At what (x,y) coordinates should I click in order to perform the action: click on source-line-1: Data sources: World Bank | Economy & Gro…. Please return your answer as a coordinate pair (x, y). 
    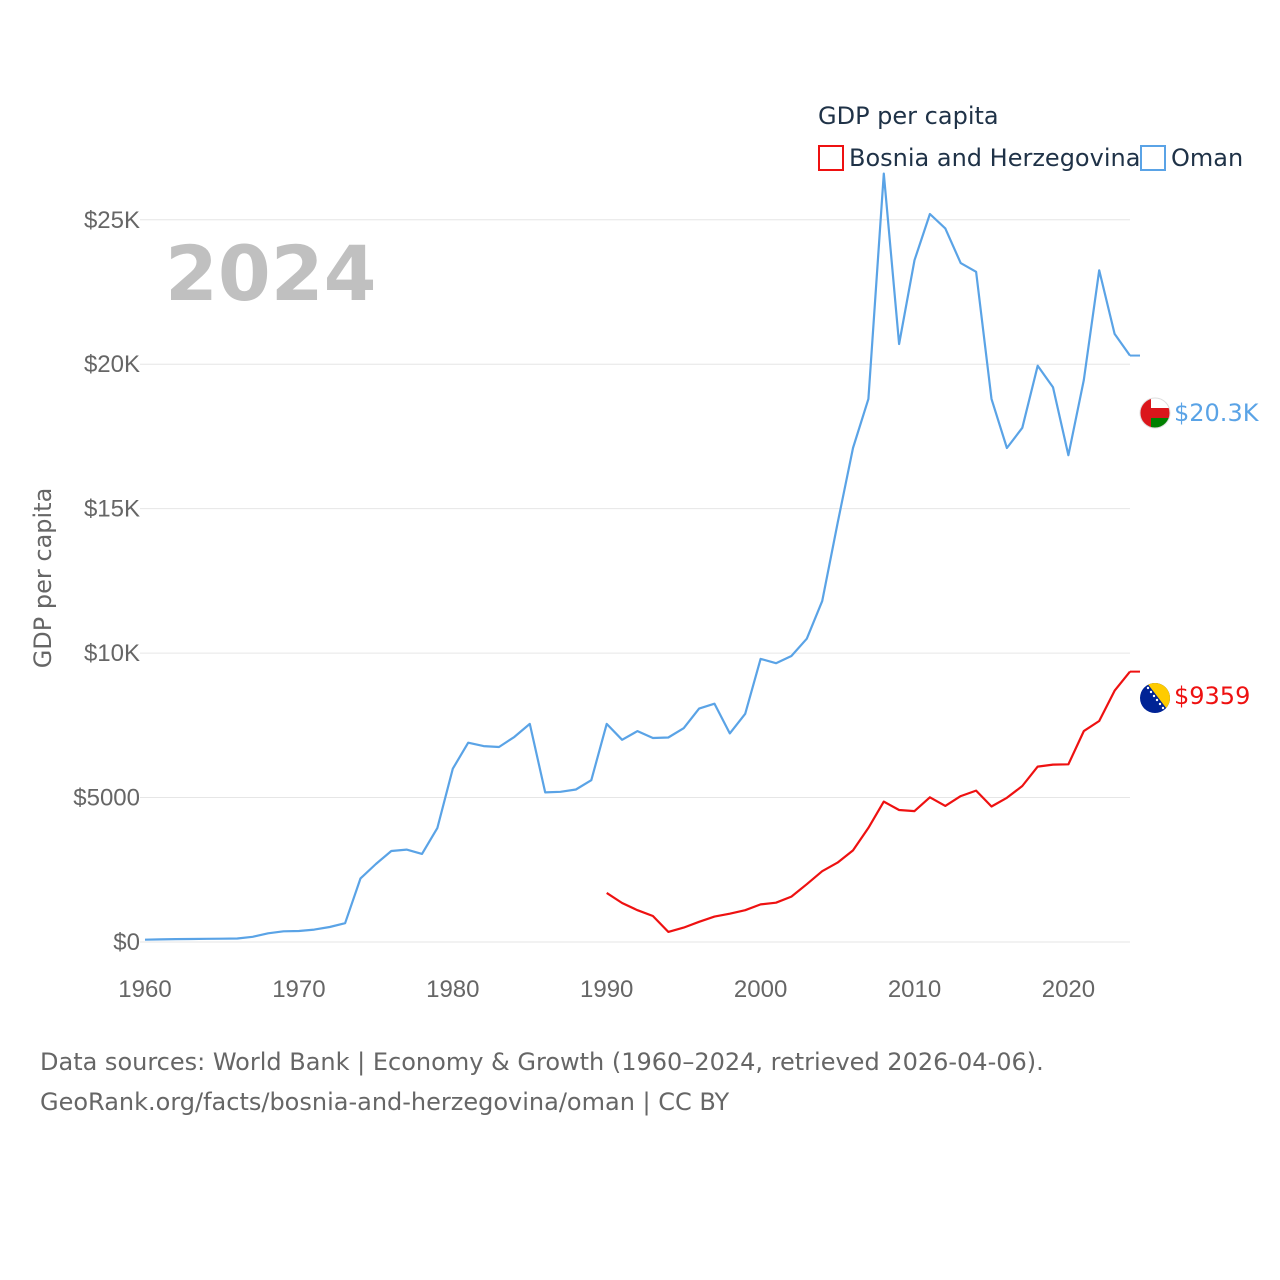
    Looking at the image, I should click on (542, 1062).